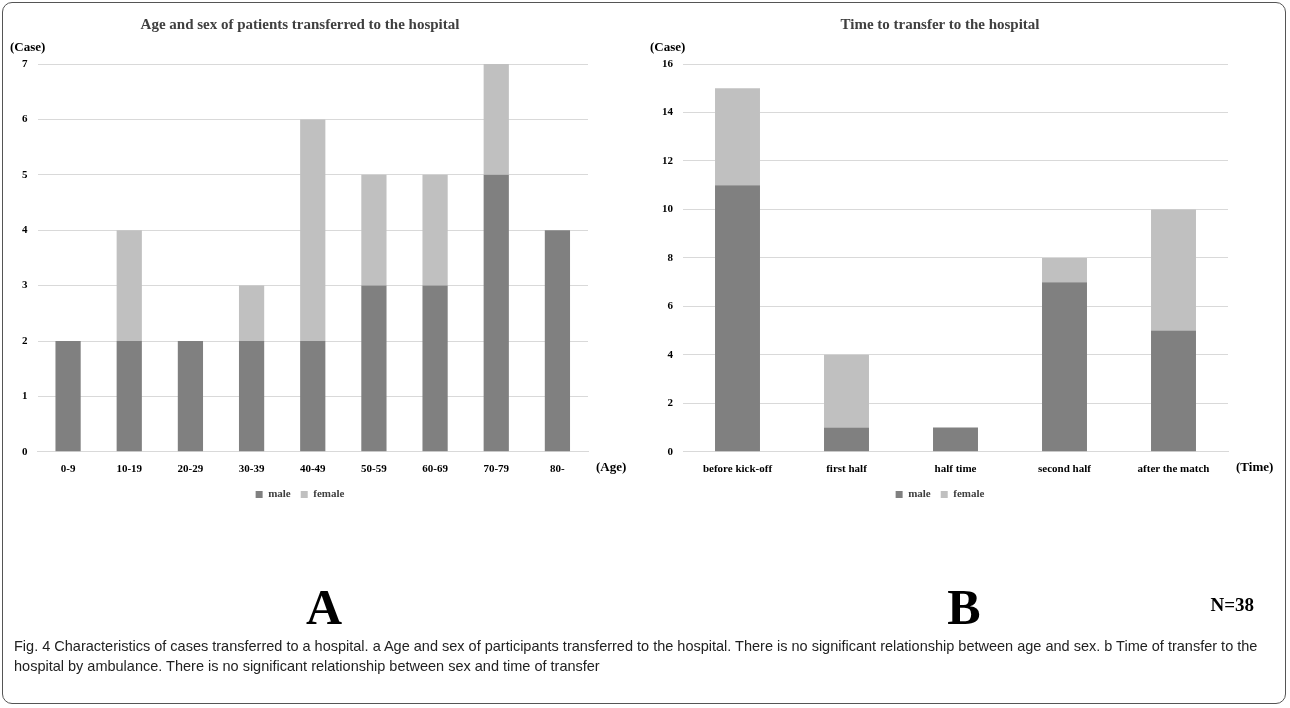  I want to click on x-tick-label: 20-29, so click(190, 468).